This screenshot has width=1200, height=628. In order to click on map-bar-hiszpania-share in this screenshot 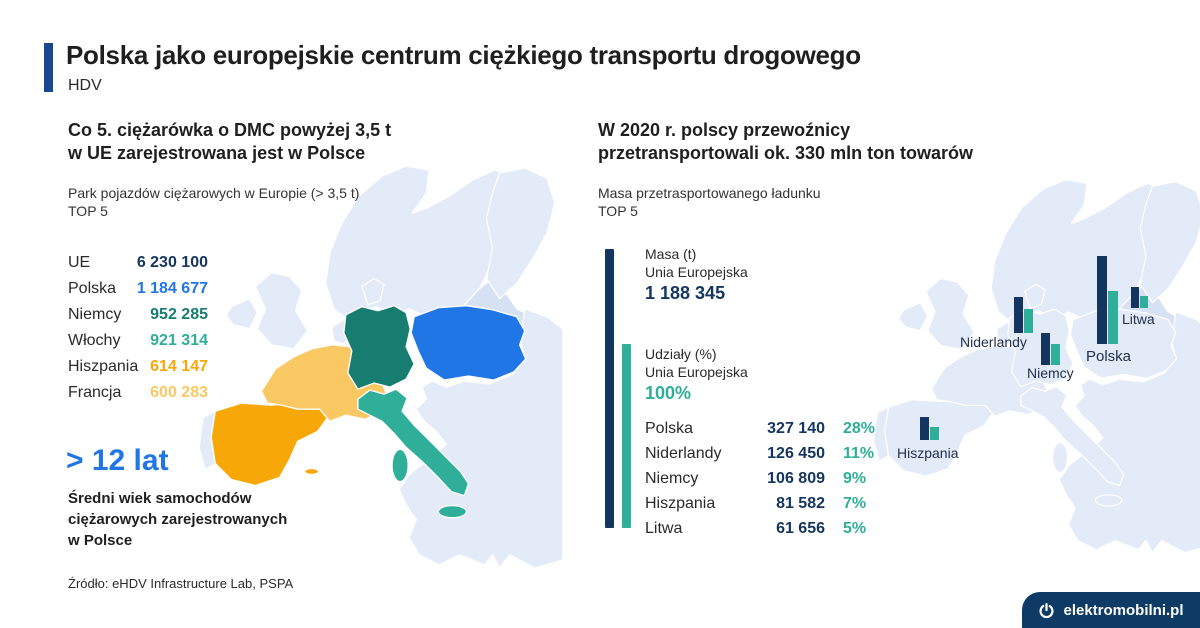, I will do `click(934, 433)`.